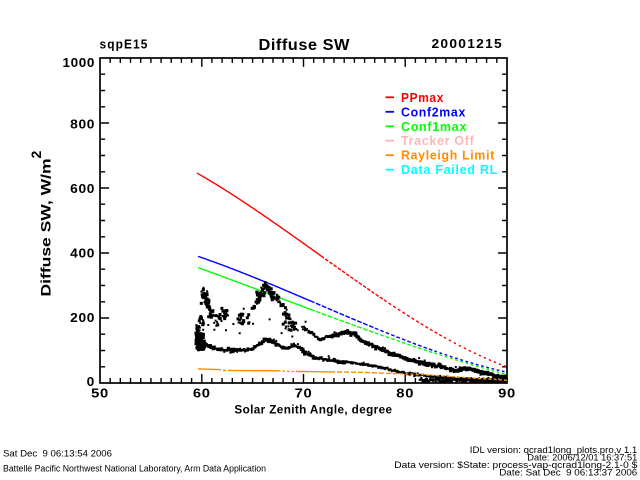 Image resolution: width=640 pixels, height=480 pixels. What do you see at coordinates (433, 112) in the screenshot?
I see `svg-text: Conf2max` at bounding box center [433, 112].